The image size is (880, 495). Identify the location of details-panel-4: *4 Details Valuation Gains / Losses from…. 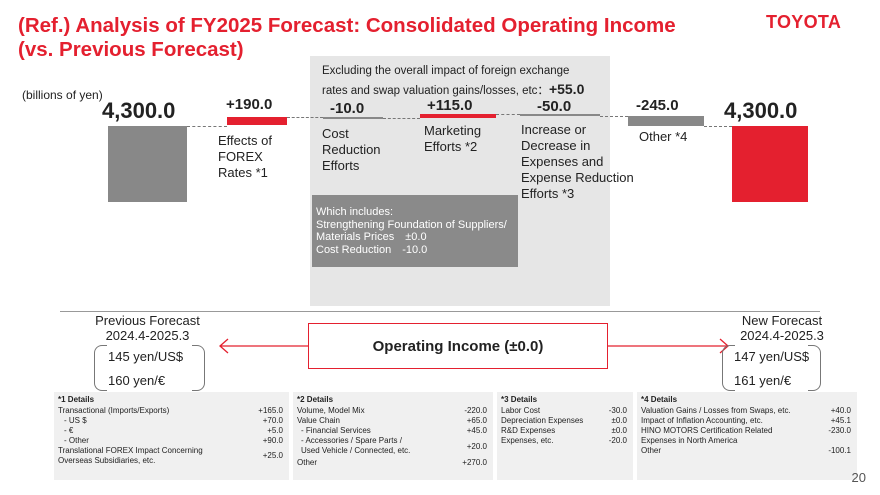
(747, 436).